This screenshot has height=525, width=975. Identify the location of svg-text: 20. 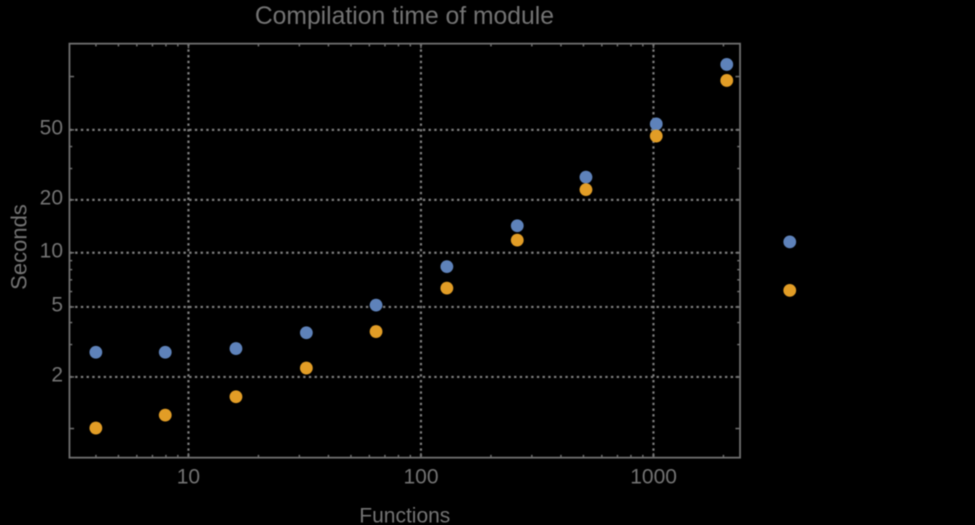
(51, 197).